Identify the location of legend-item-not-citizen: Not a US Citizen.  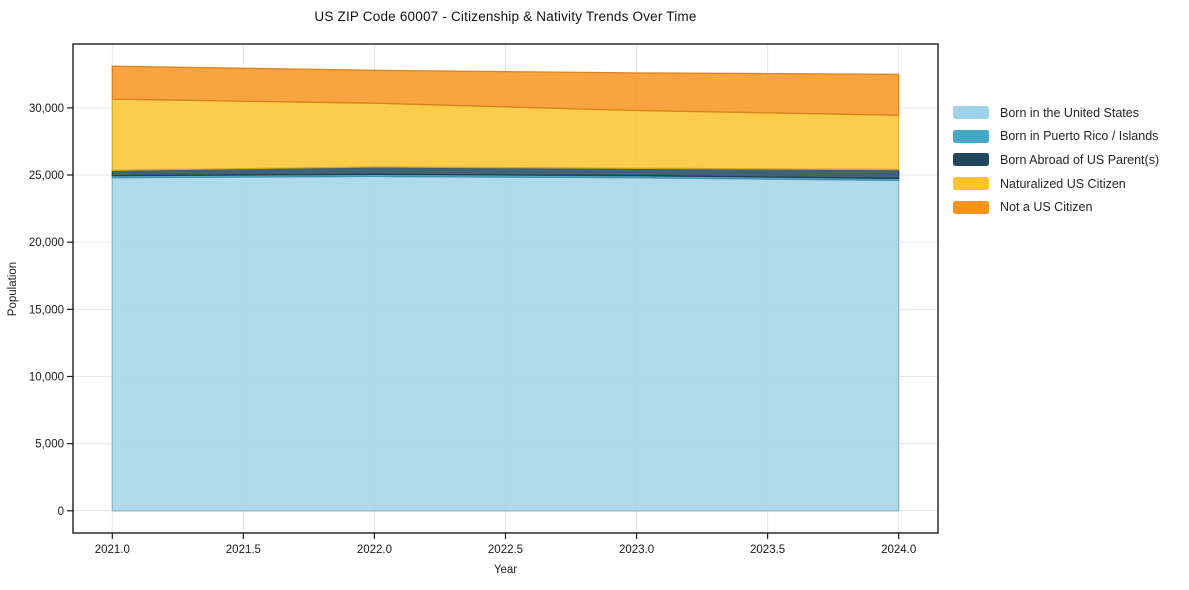
(1056, 207).